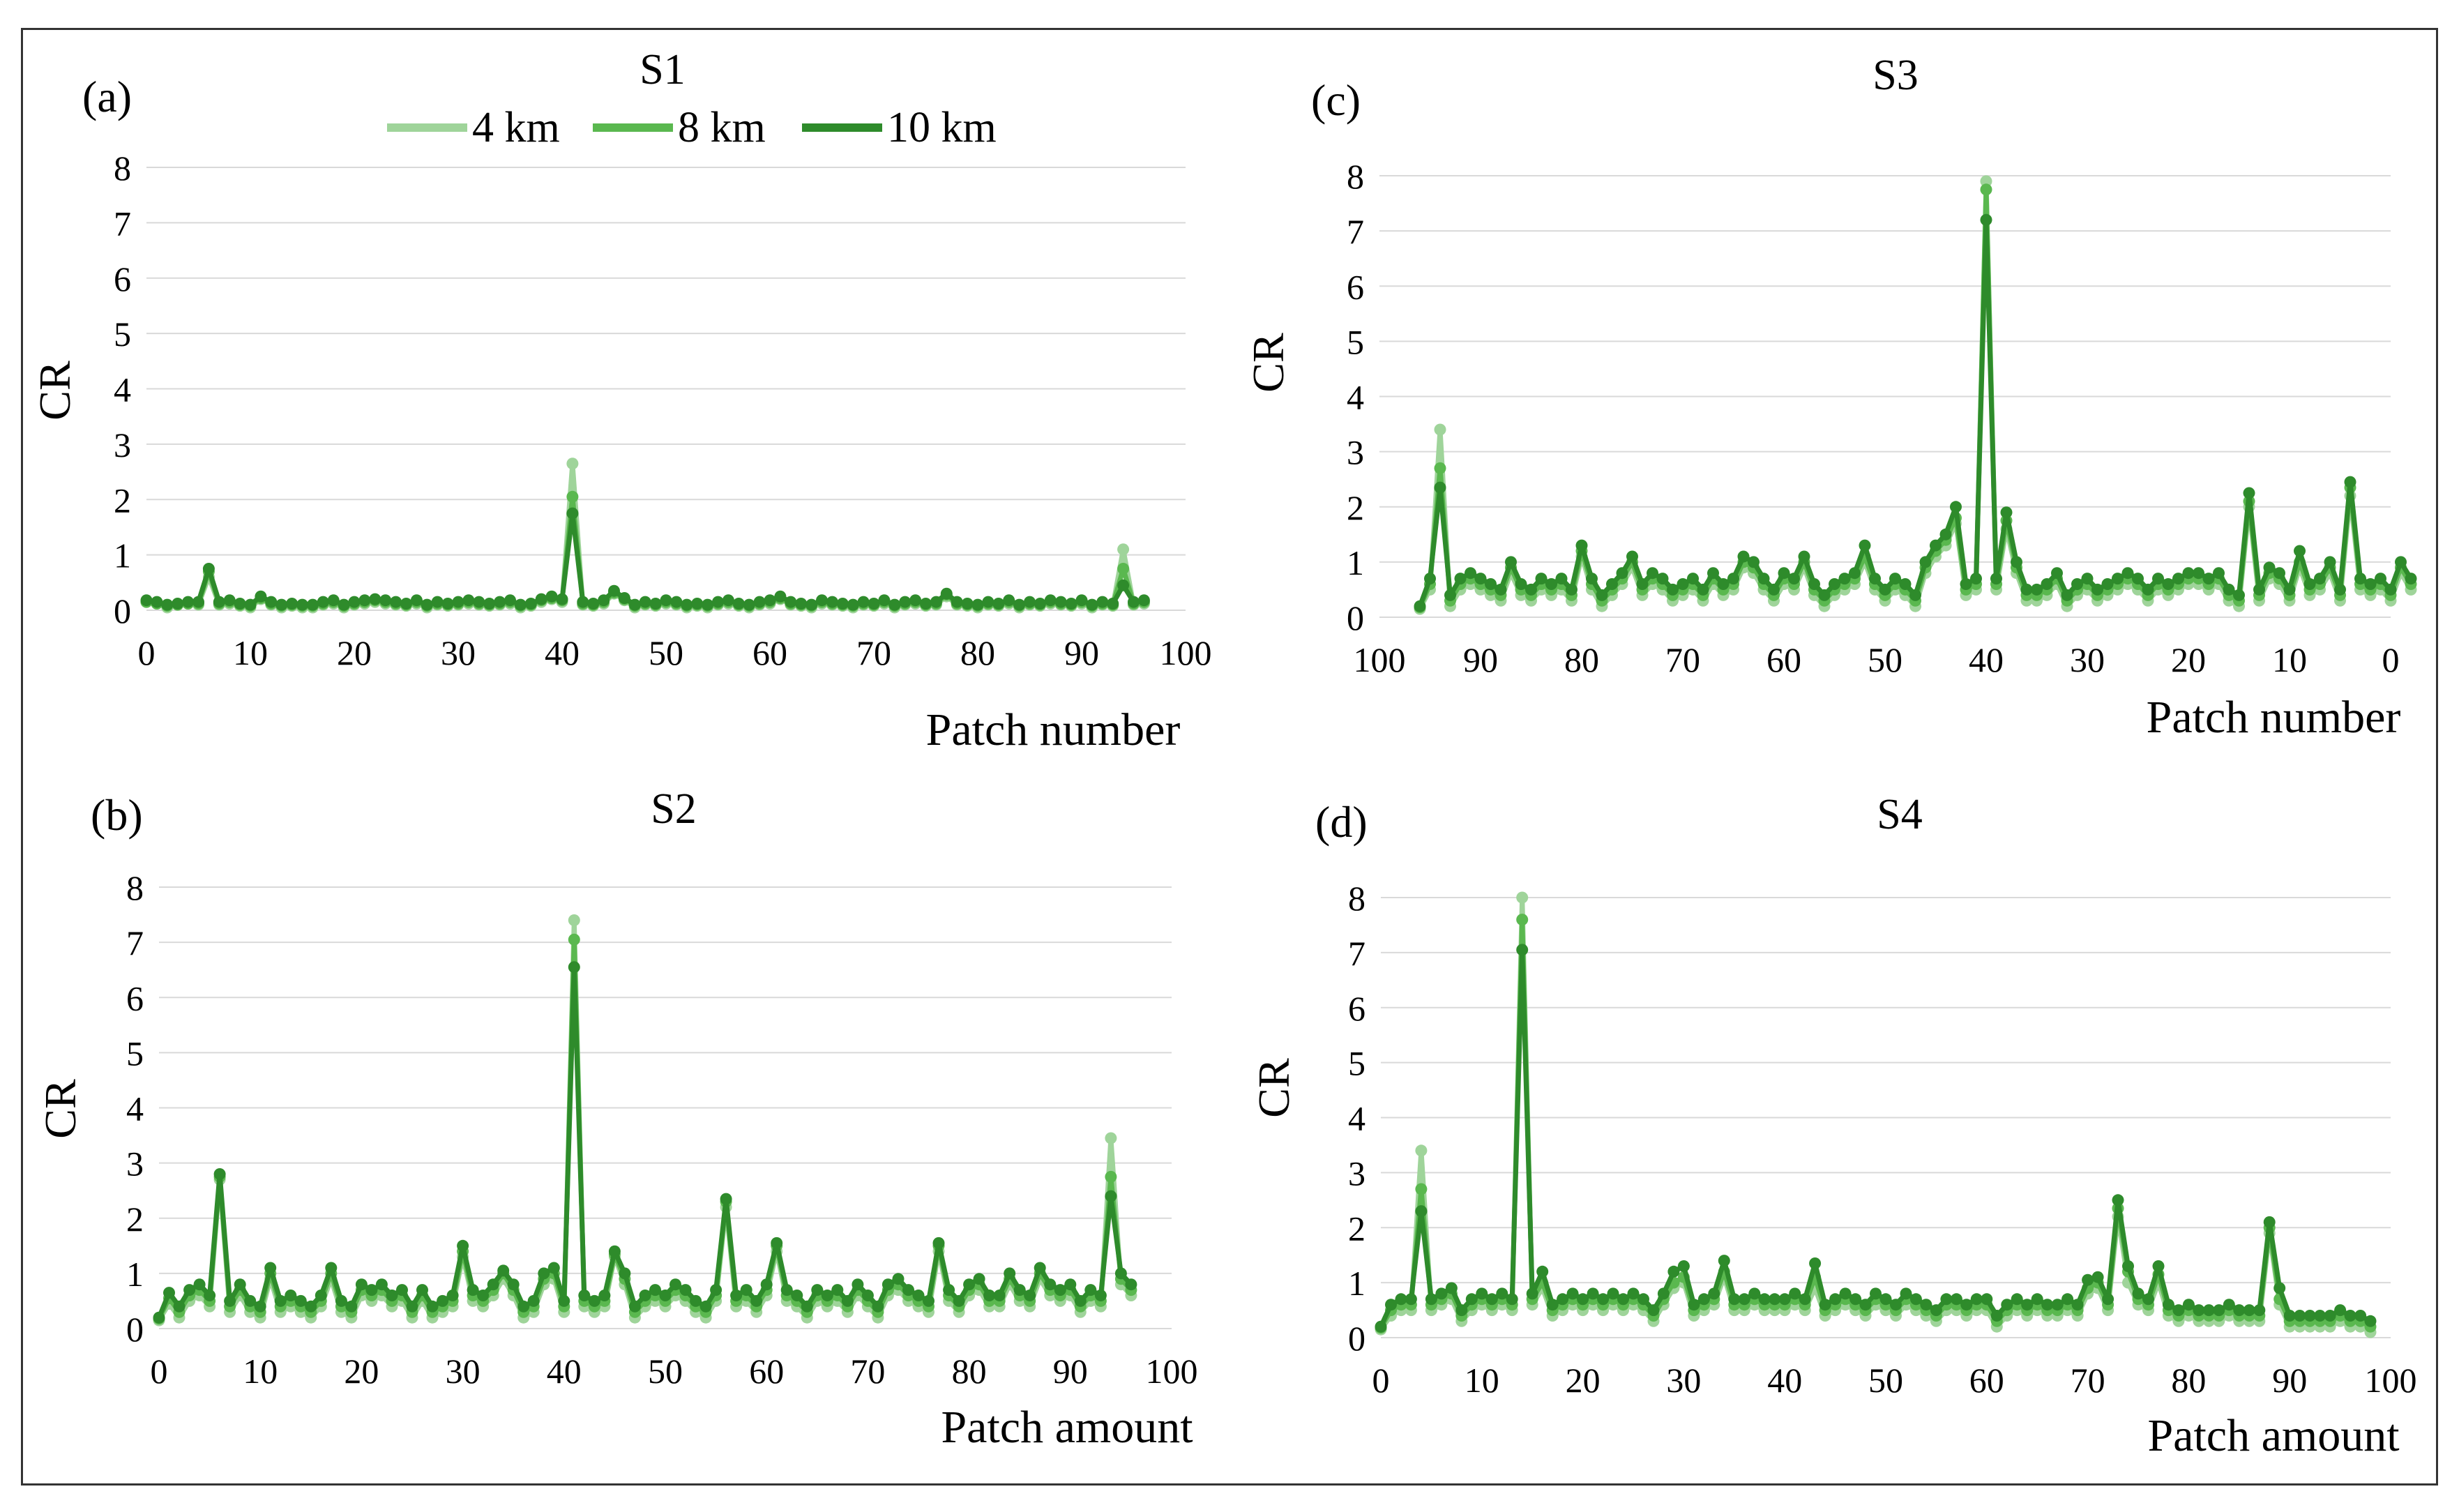 The image size is (2459, 1512). What do you see at coordinates (873, 652) in the screenshot?
I see `x-tick-label: 70` at bounding box center [873, 652].